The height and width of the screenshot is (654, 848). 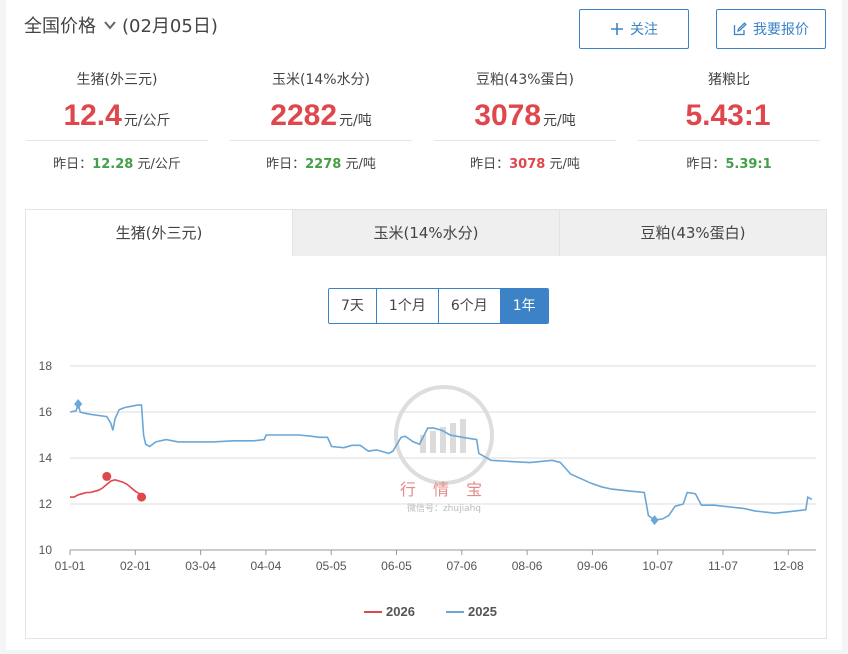 I want to click on x-tick-label: 06-05, so click(x=396, y=566).